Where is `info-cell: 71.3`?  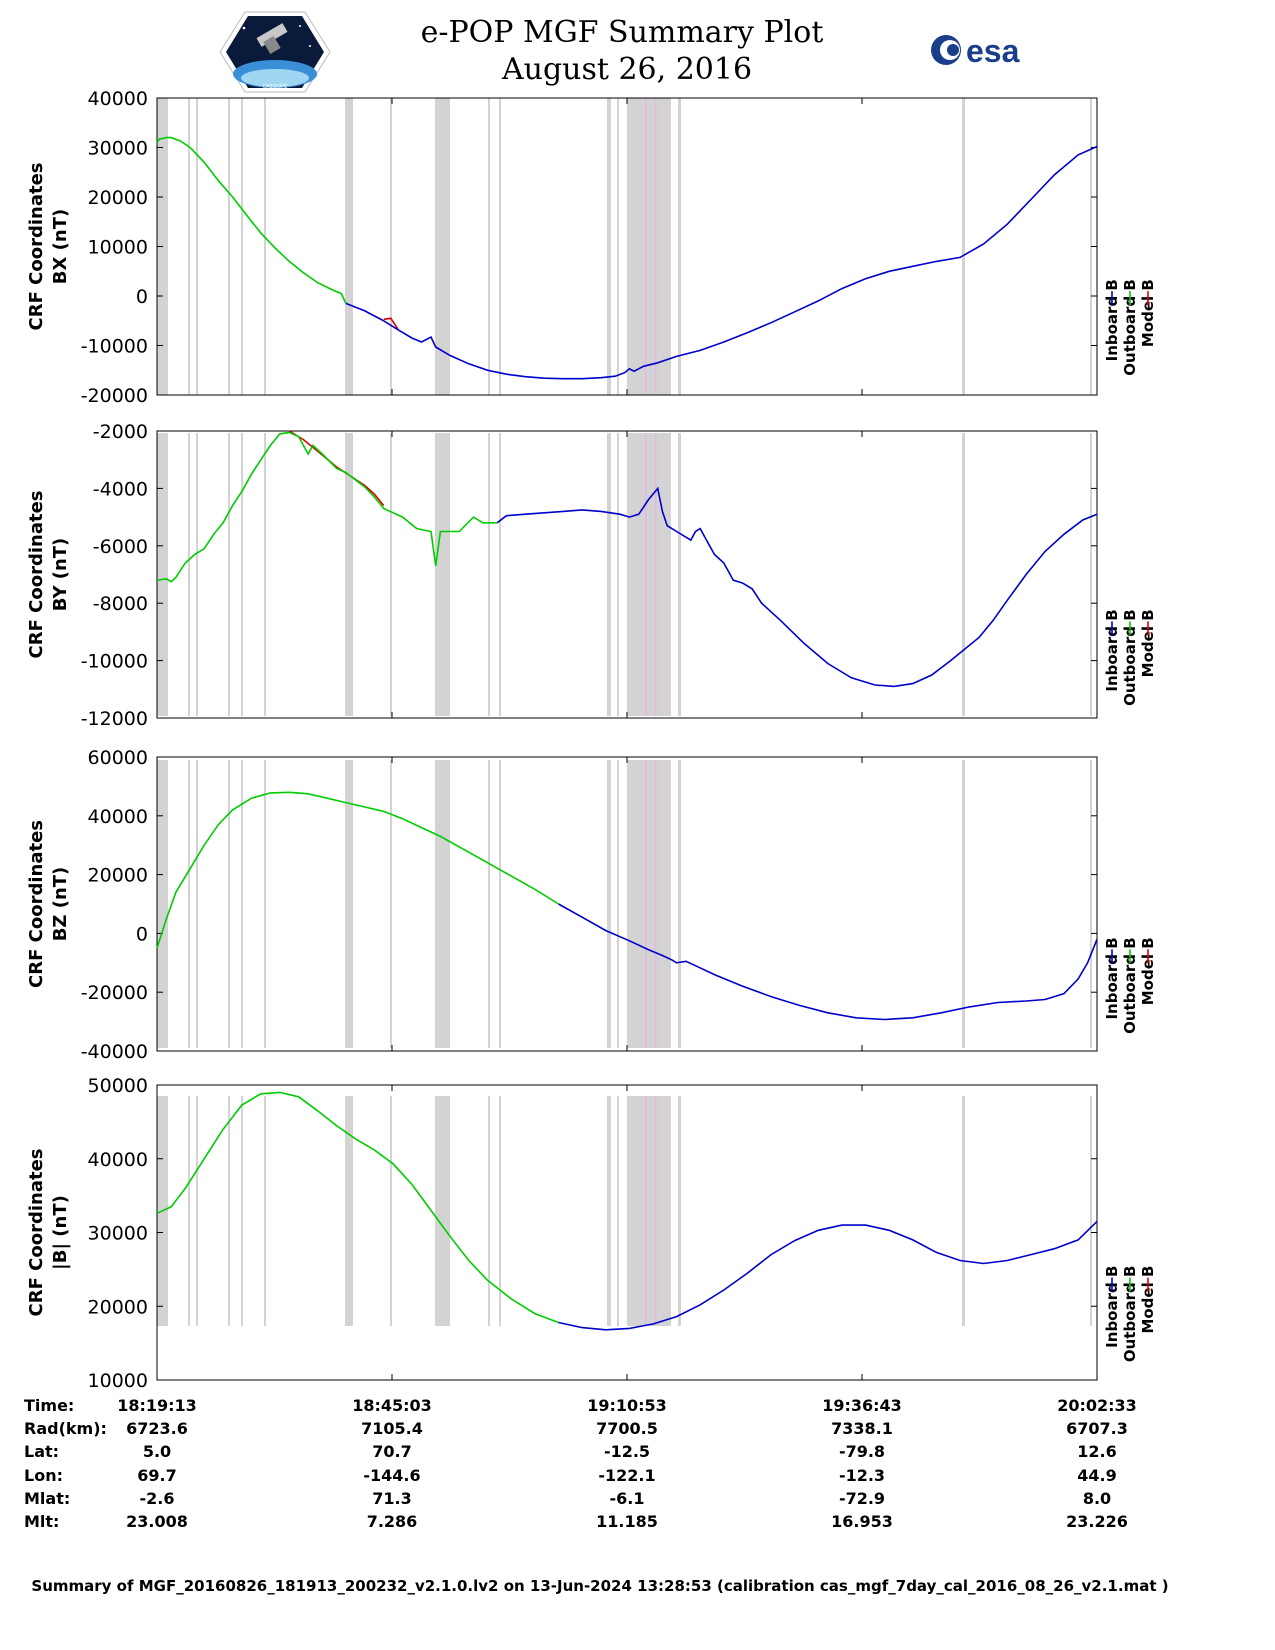
info-cell: 71.3 is located at coordinates (391, 1498).